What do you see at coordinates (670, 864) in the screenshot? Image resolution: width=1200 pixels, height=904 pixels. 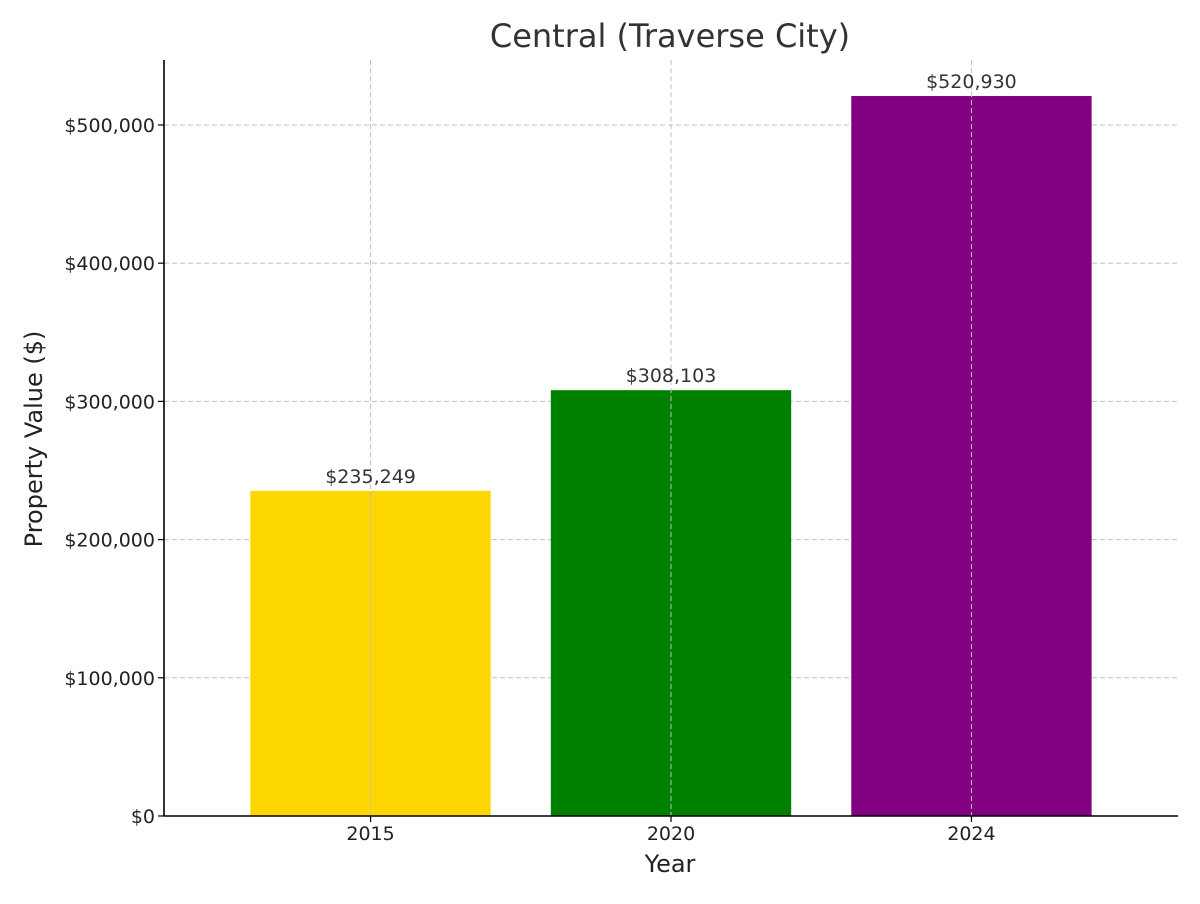 I see `x-axis-label: Year` at bounding box center [670, 864].